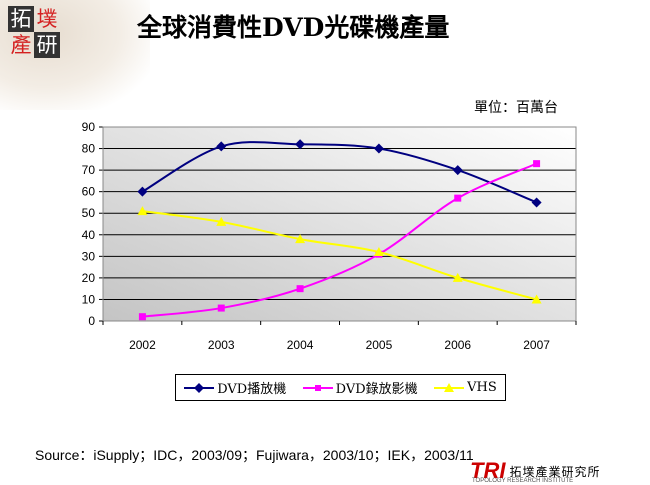 This screenshot has width=650, height=485. I want to click on legend-item: DVD錄放影機, so click(360, 387).